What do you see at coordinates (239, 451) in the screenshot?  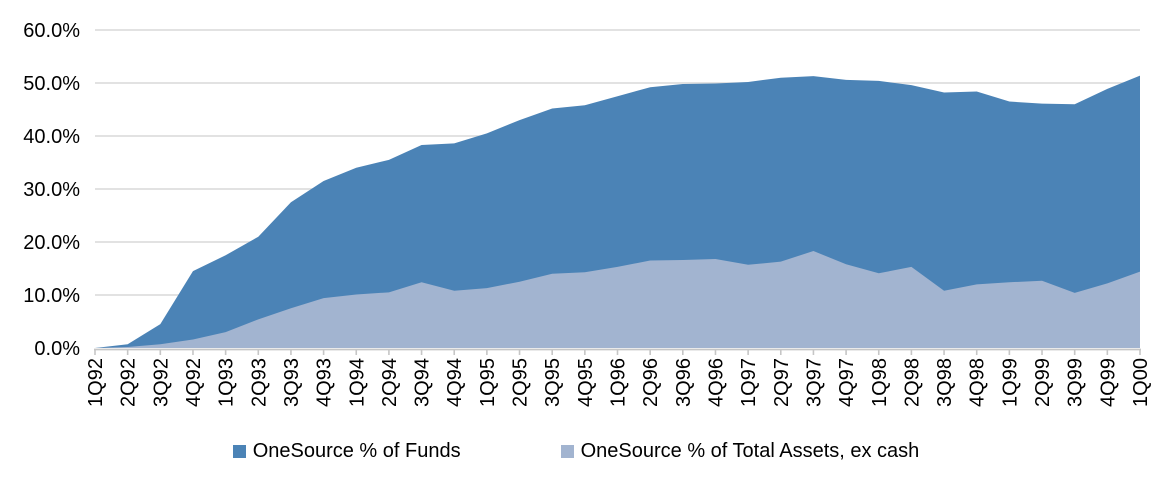 I see `legend-marker-funds-icon` at bounding box center [239, 451].